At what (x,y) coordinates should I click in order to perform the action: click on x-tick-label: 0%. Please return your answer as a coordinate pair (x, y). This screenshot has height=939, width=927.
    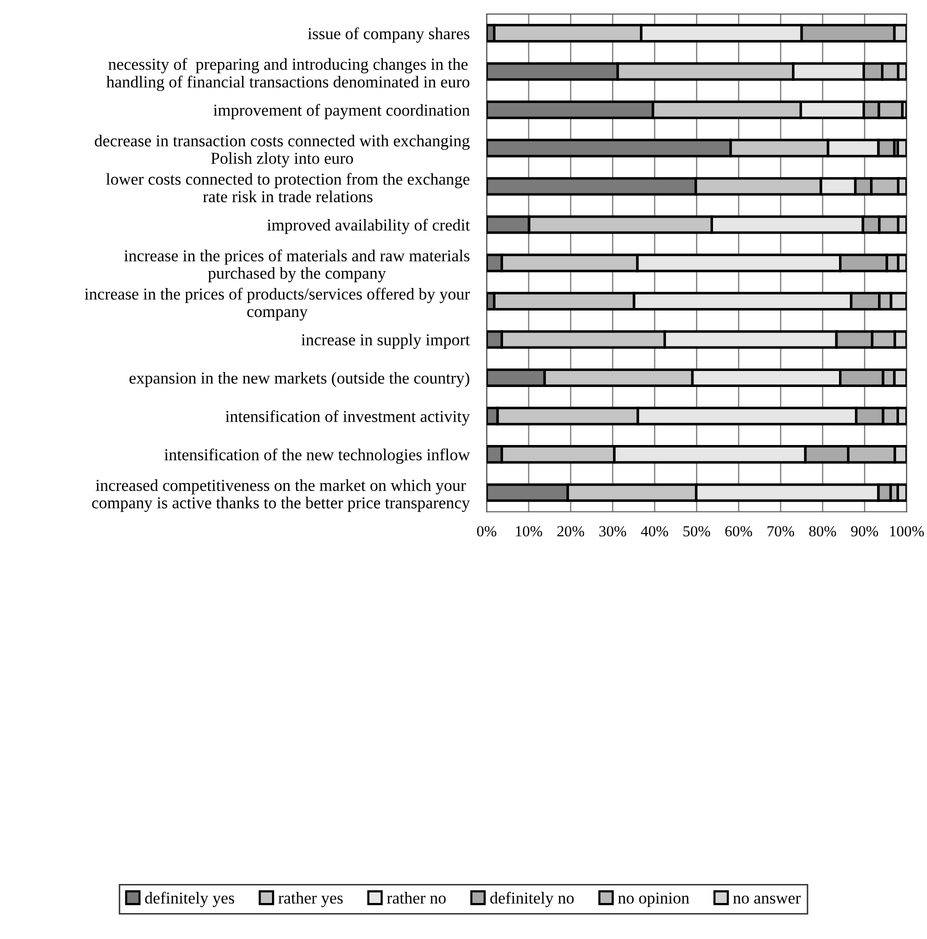
    Looking at the image, I should click on (486, 531).